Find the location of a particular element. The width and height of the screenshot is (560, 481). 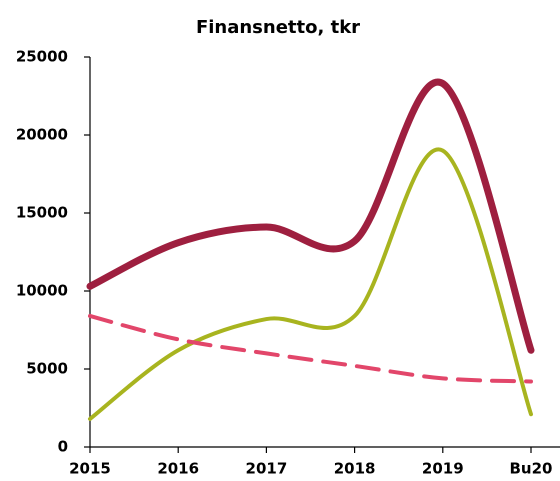

y-tick-label: 15000 is located at coordinates (42, 213).